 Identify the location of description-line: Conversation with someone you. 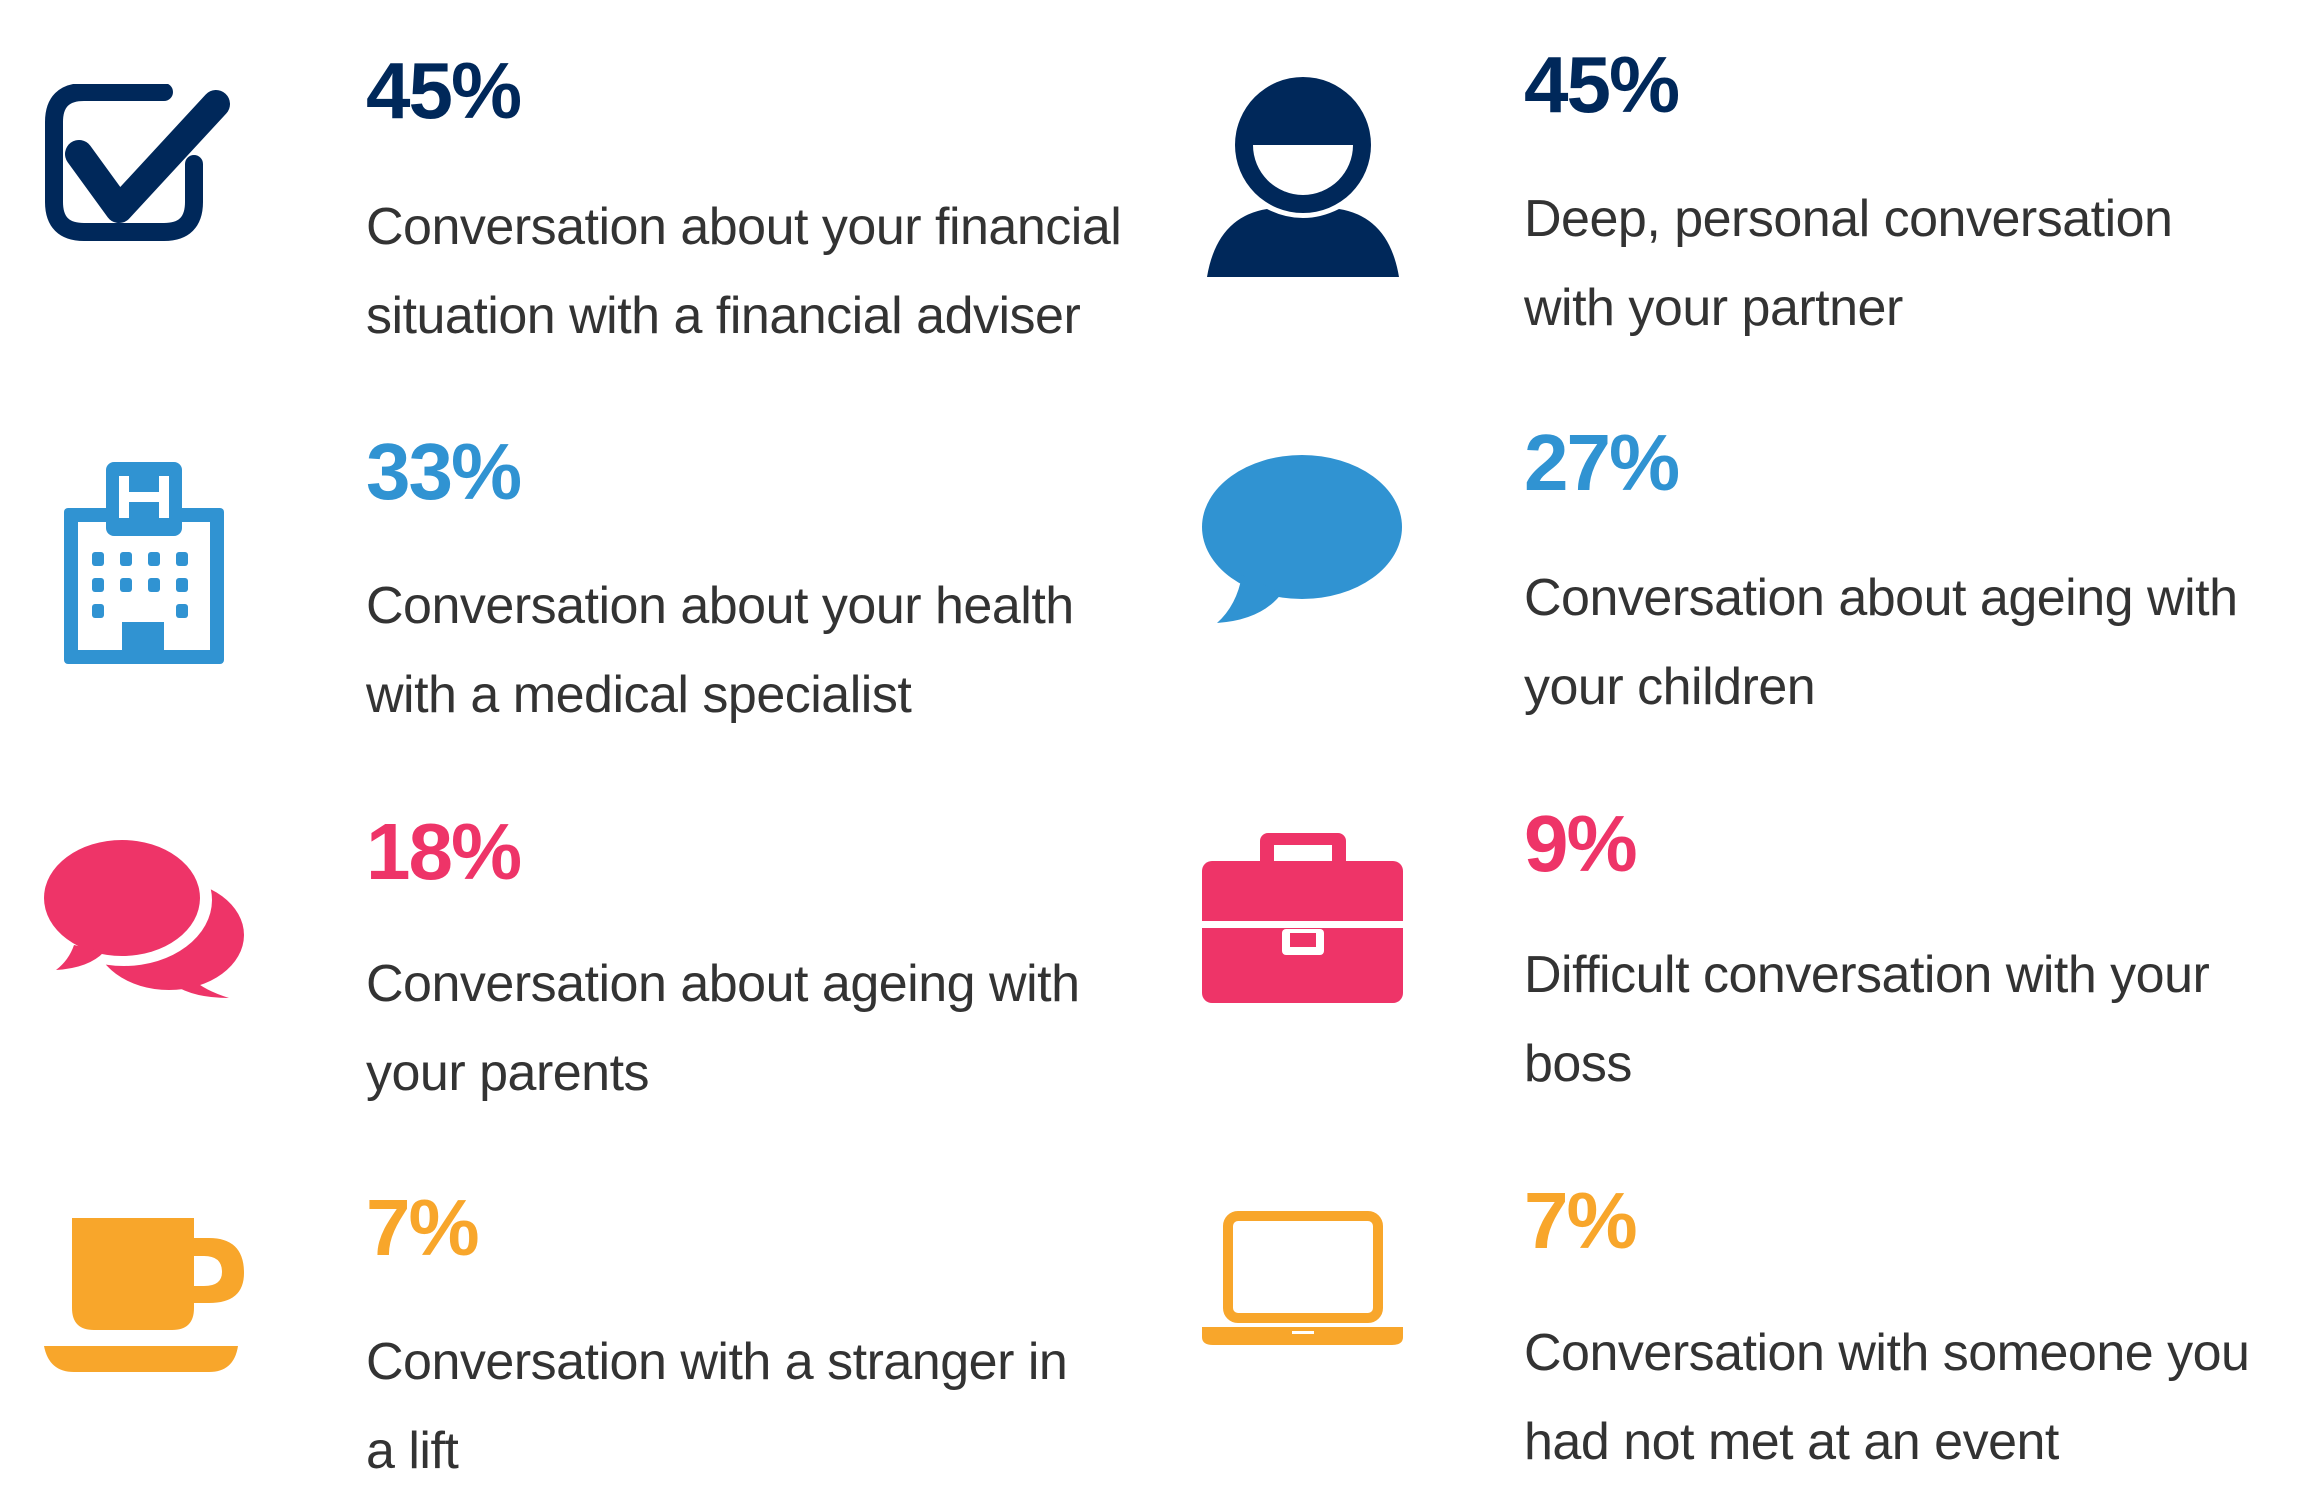
(1887, 1353).